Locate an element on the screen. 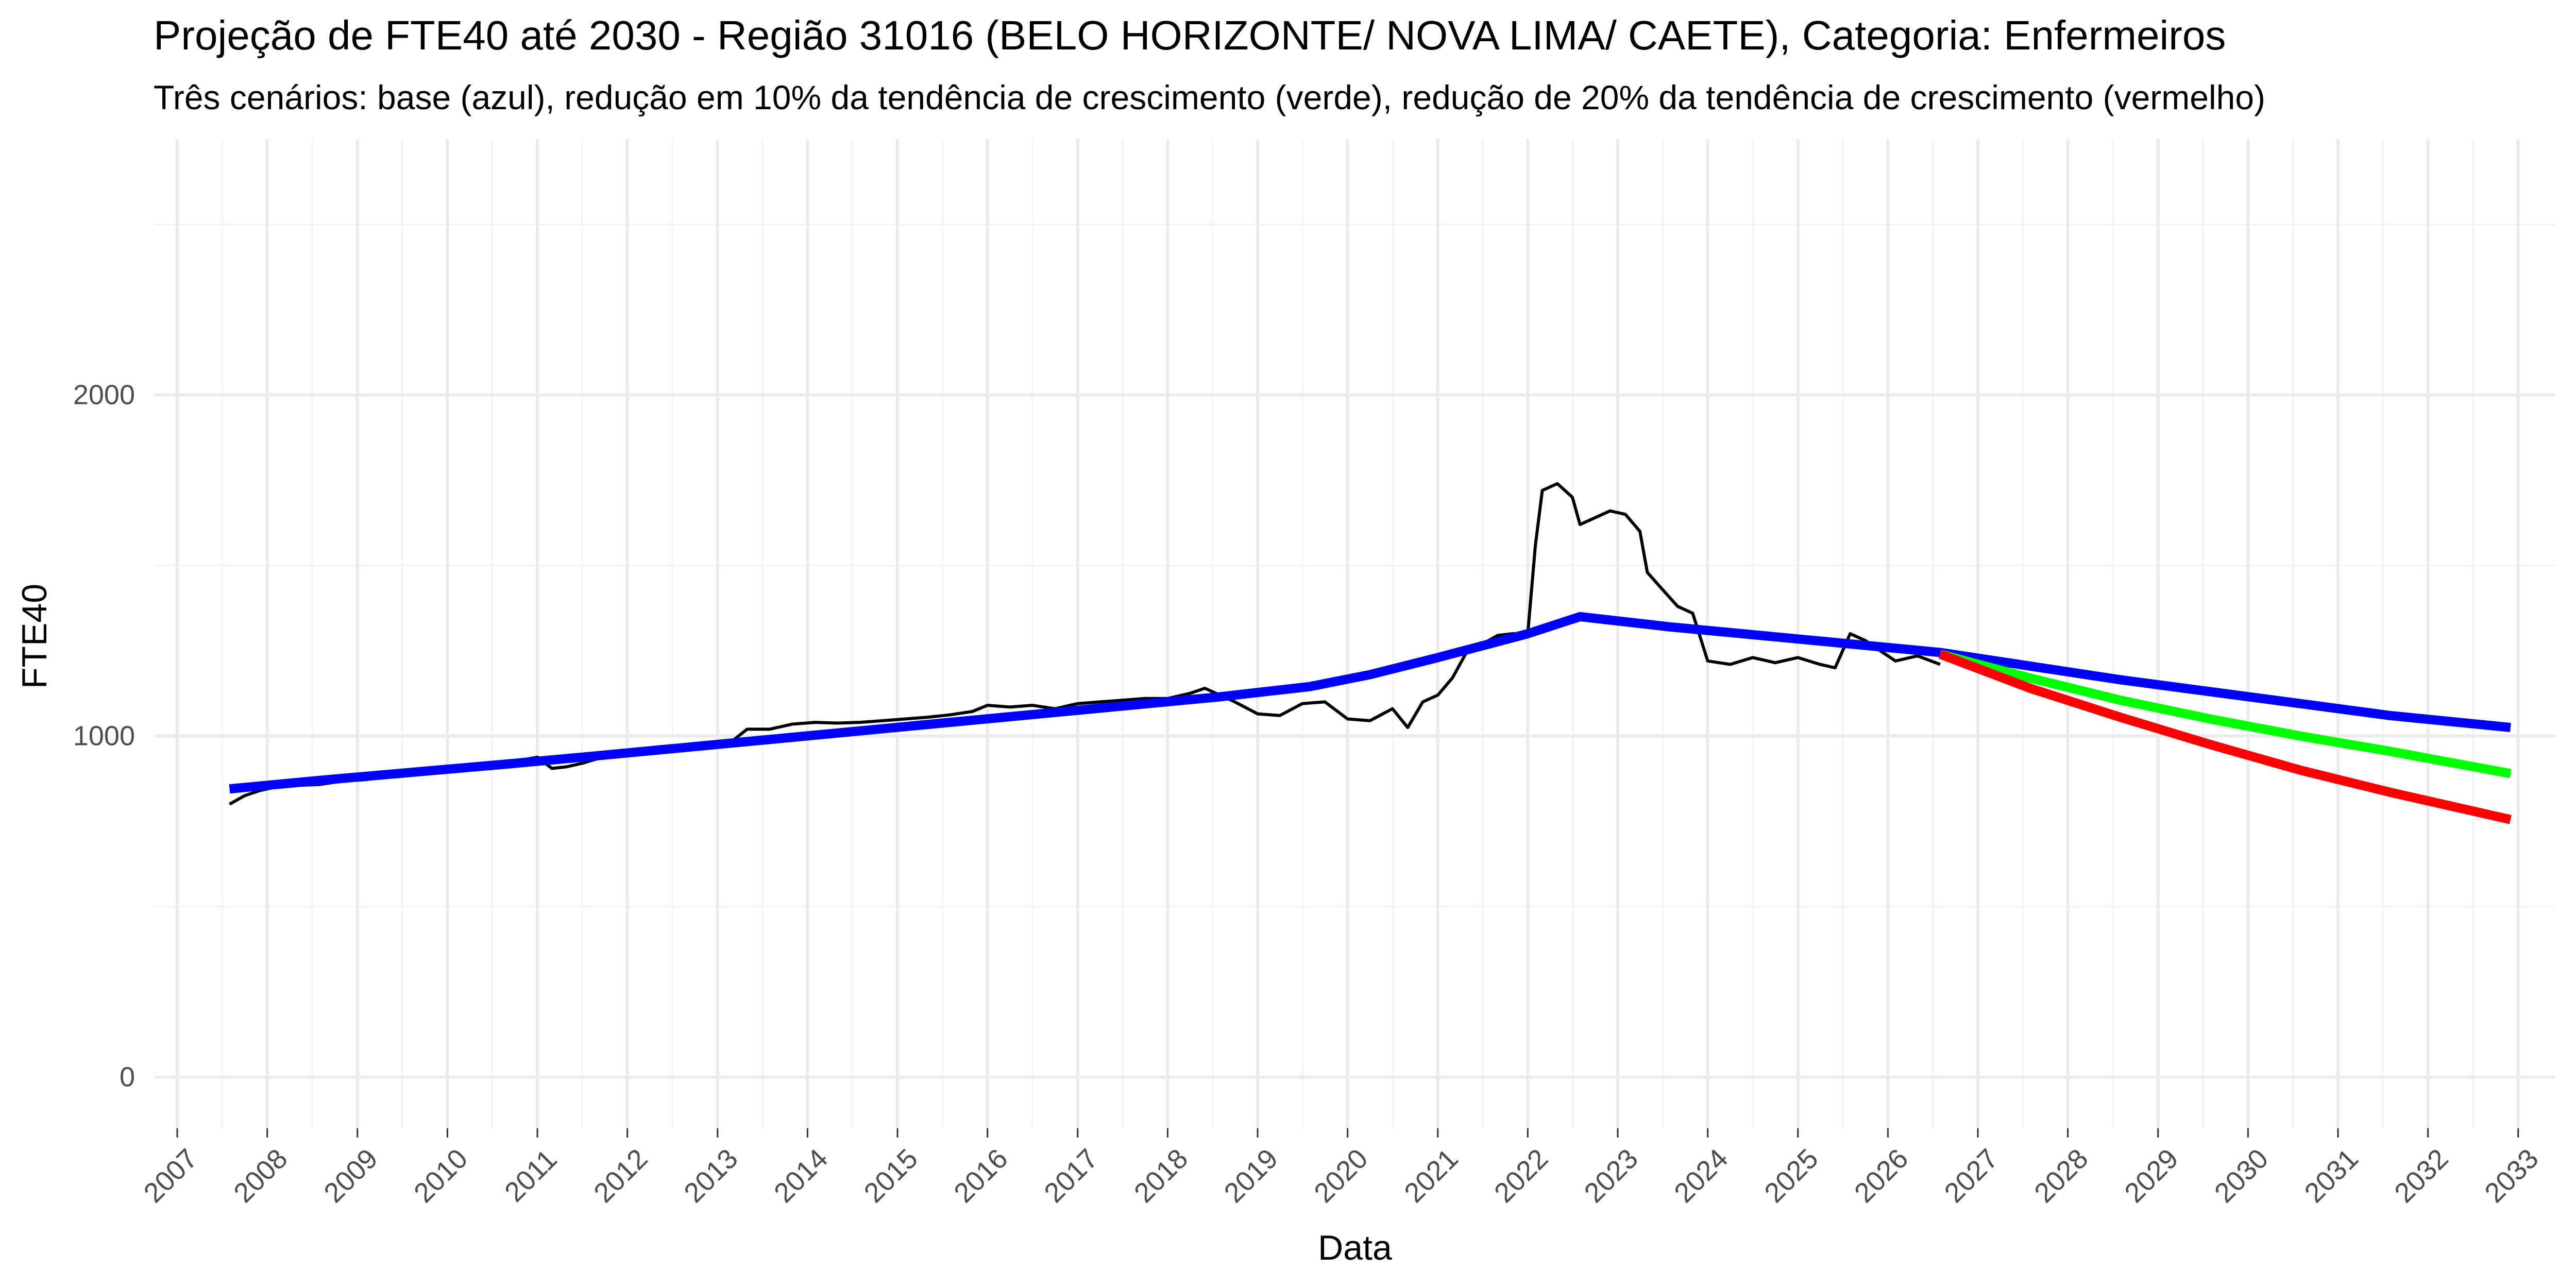 This screenshot has height=1288, width=2576. x-tick-label: 2015 is located at coordinates (891, 1176).